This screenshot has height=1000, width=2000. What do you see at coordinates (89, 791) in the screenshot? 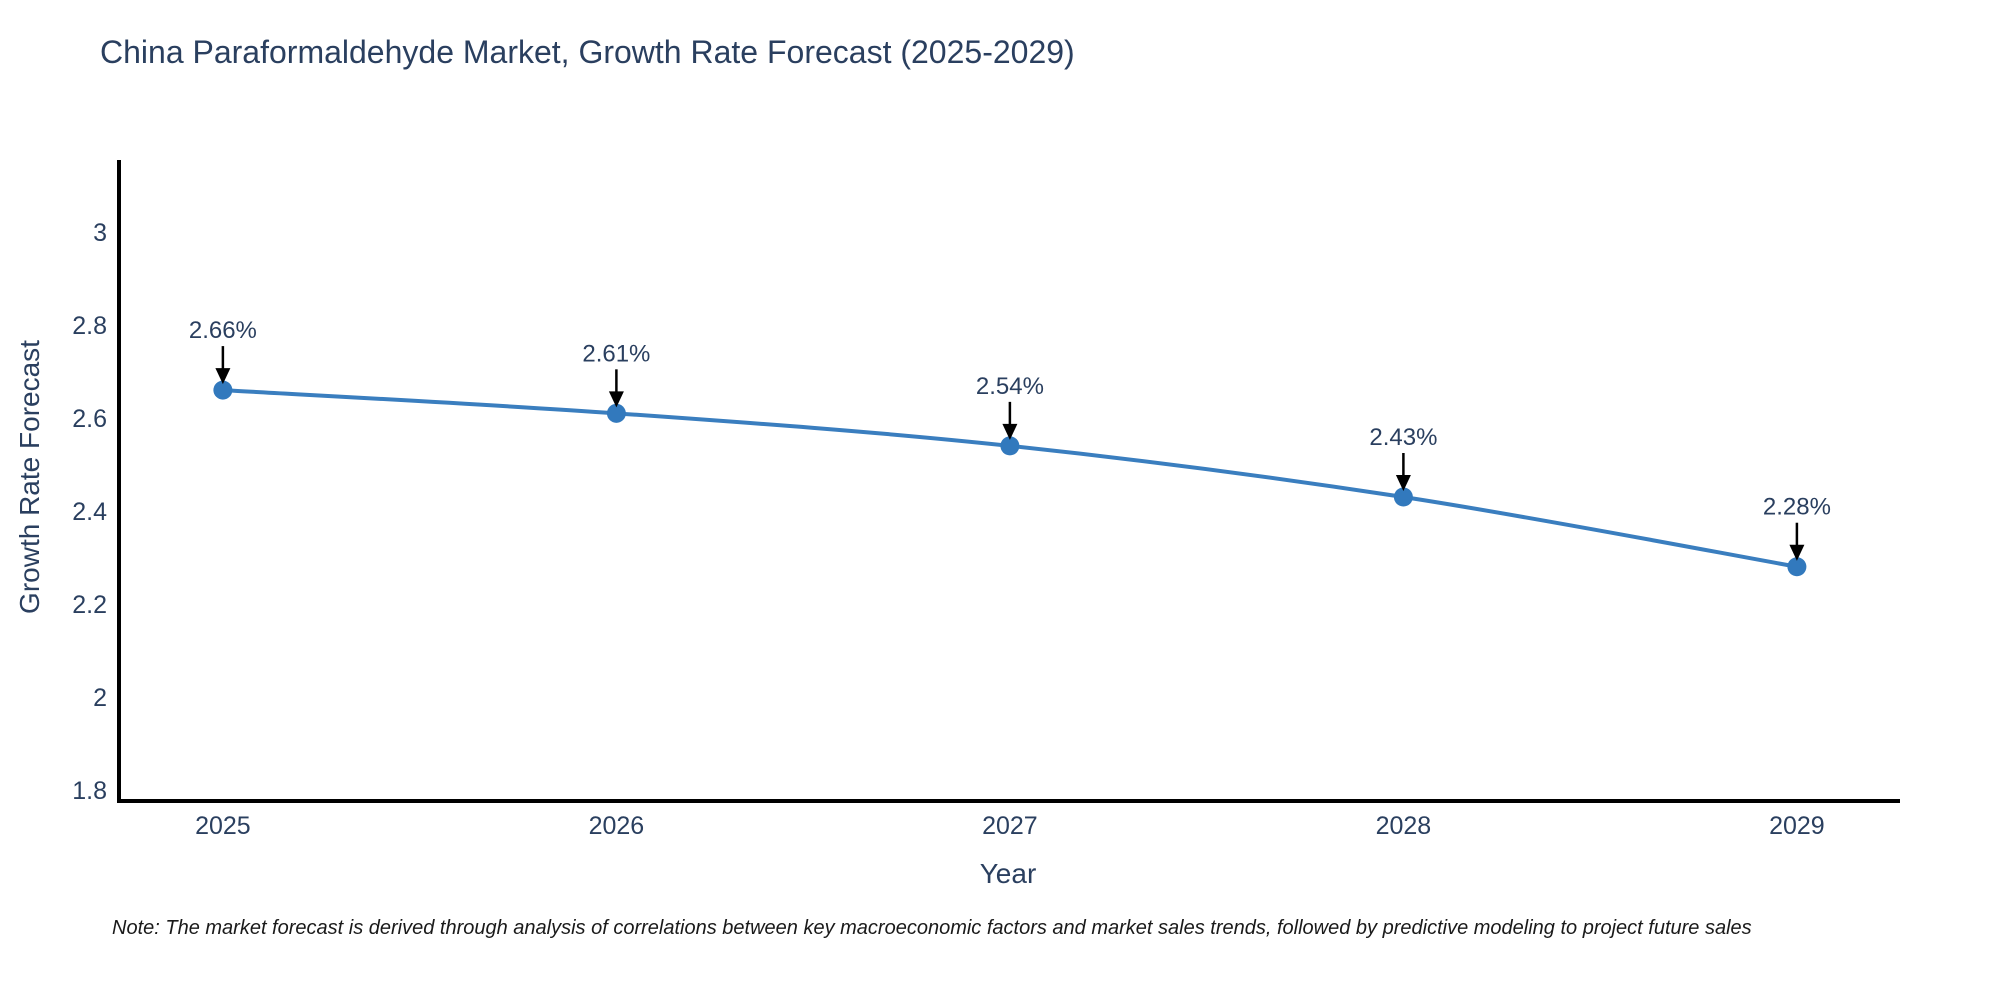
I see `y-tick-label: 1.8` at bounding box center [89, 791].